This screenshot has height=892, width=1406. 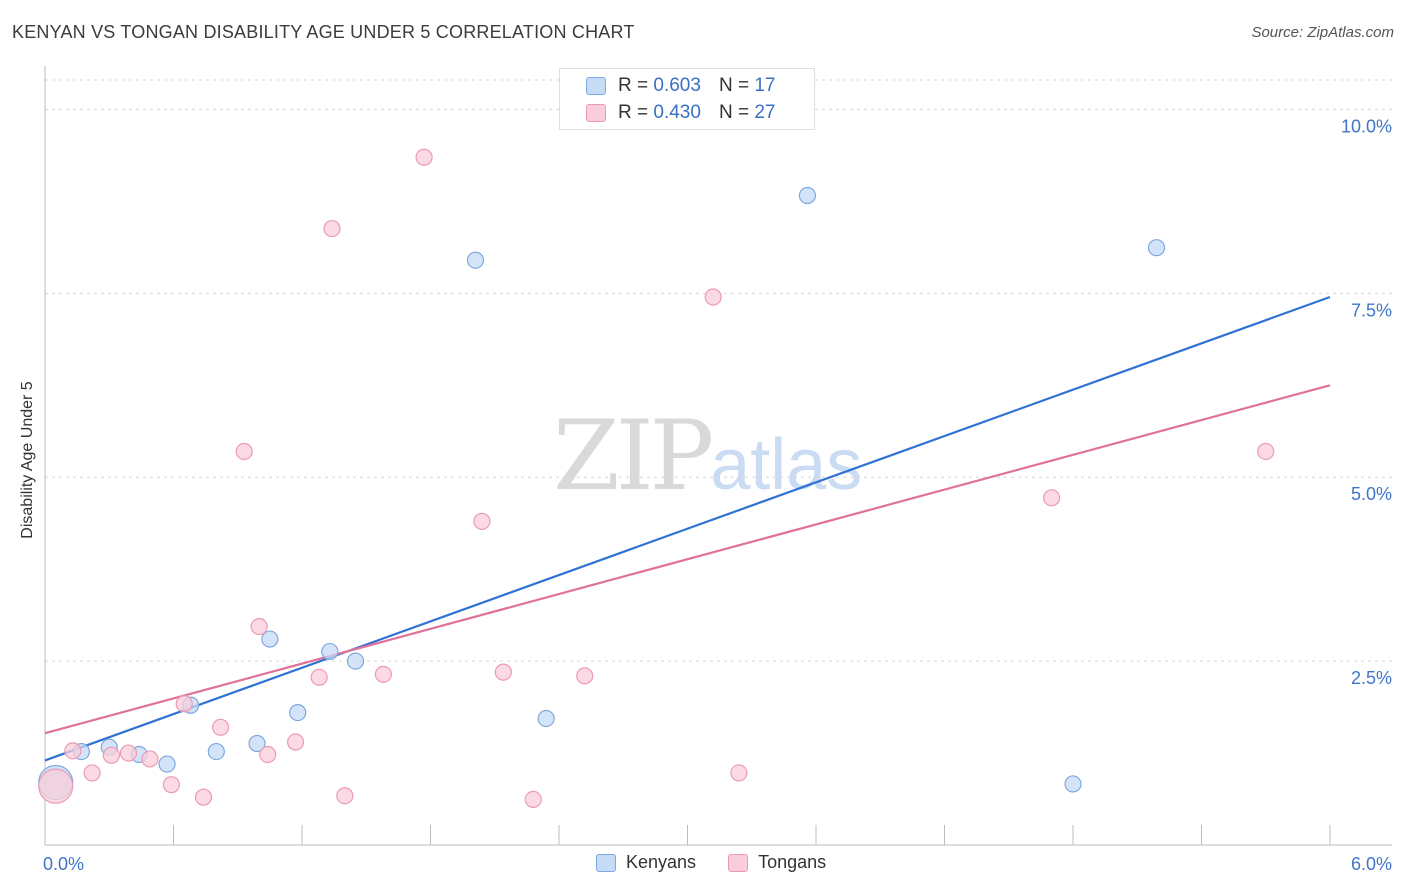 I want to click on legend-item-tongans: Tongans, so click(x=777, y=862).